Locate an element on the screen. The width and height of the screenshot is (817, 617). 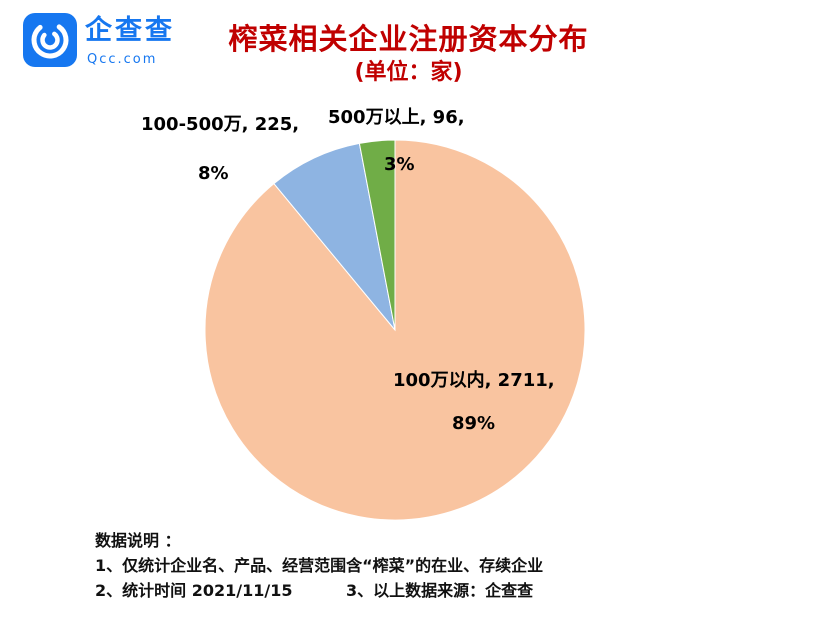
pie-slice-100-500万 is located at coordinates (334, 236).